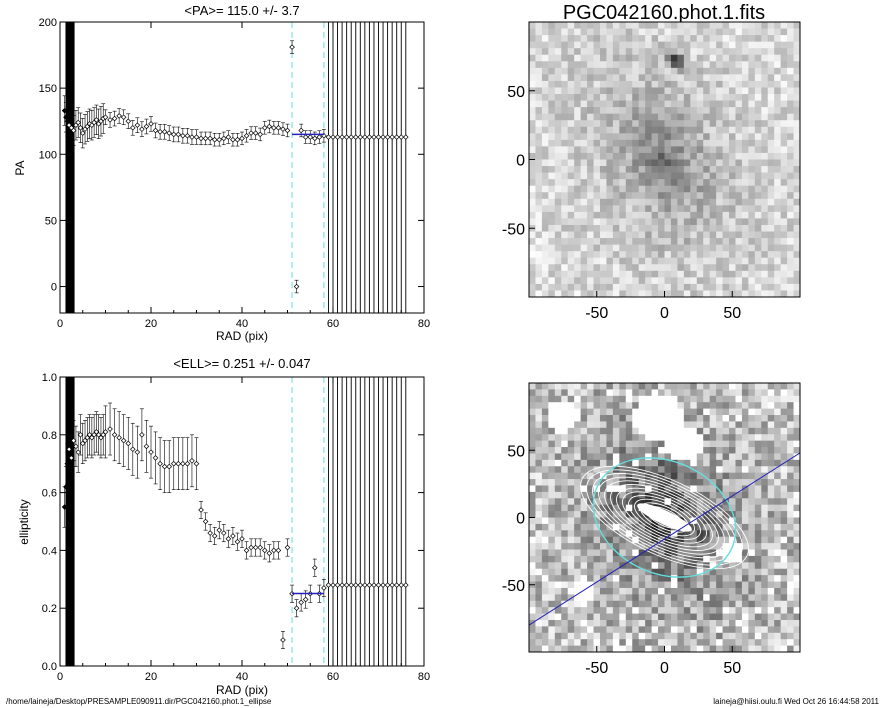  I want to click on pa-ytick-label: 150, so click(48, 89).